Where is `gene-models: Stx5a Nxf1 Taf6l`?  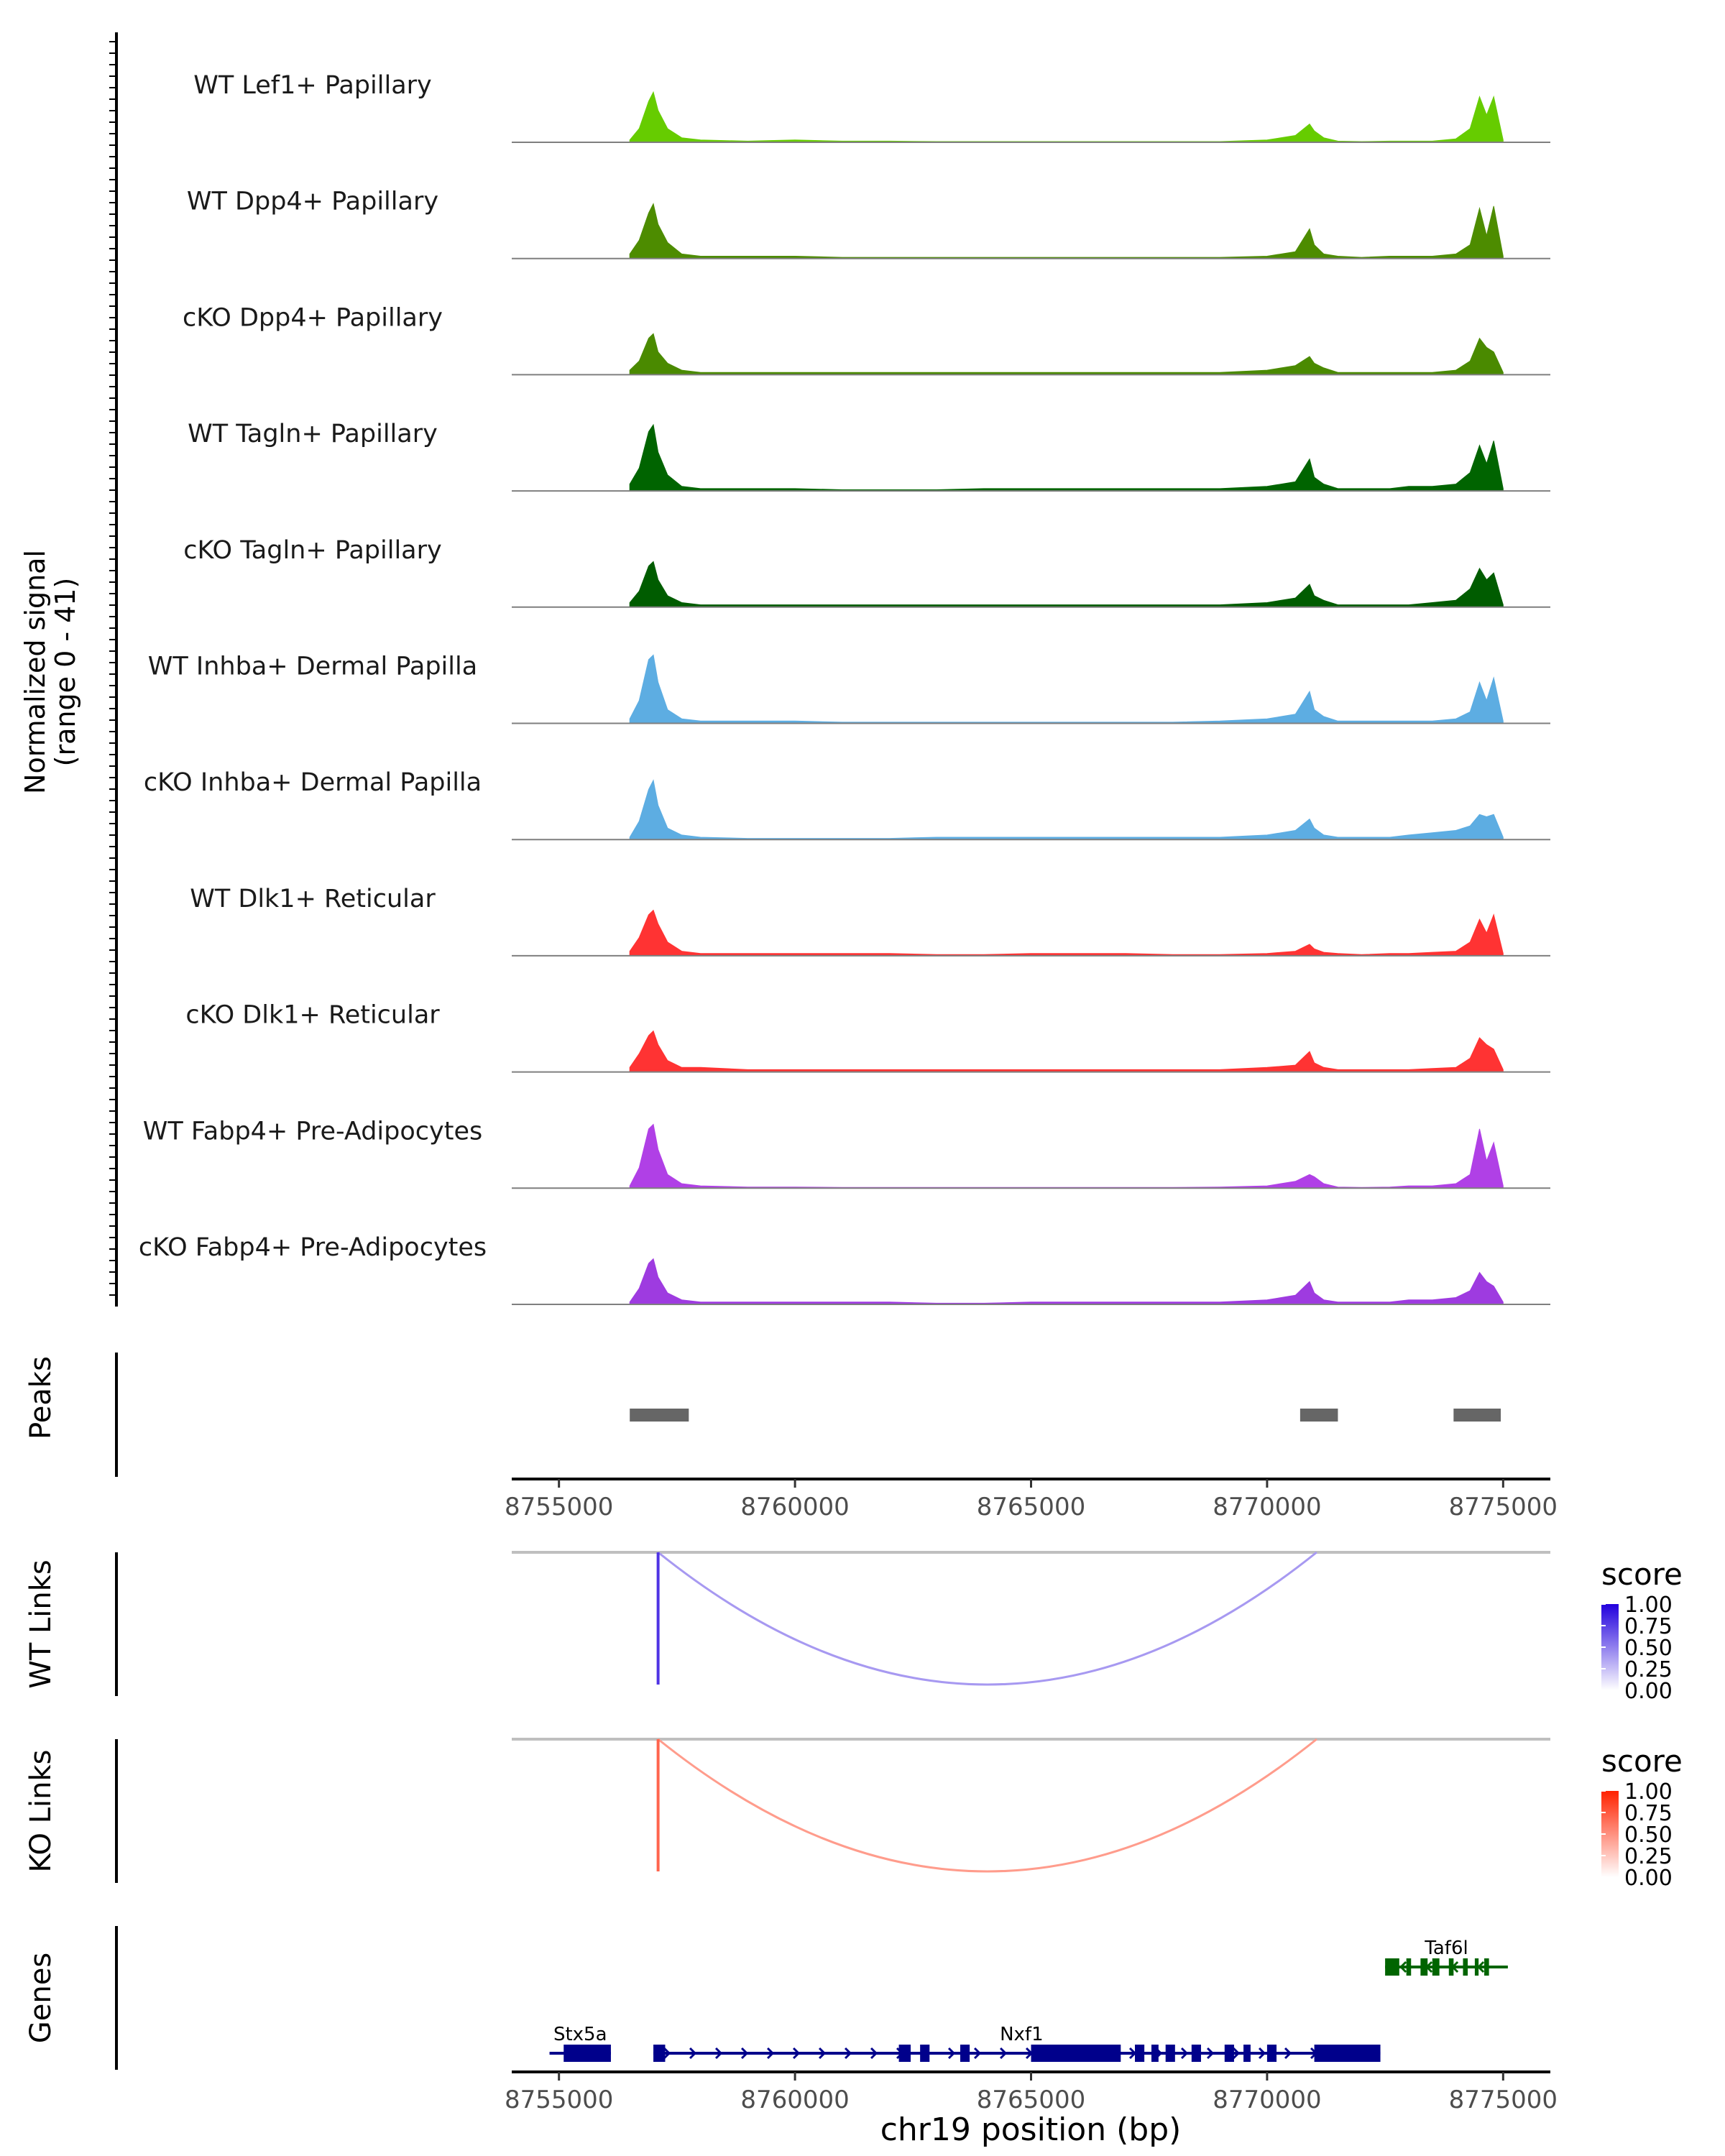
gene-models: Stx5a Nxf1 Taf6l is located at coordinates (1028, 2000).